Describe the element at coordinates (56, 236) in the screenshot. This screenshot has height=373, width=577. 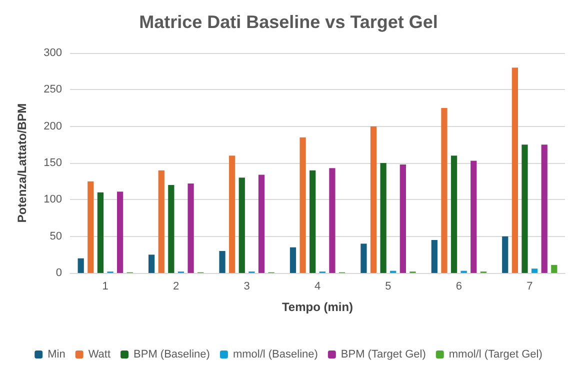
I see `y-tick-label: 50` at that location.